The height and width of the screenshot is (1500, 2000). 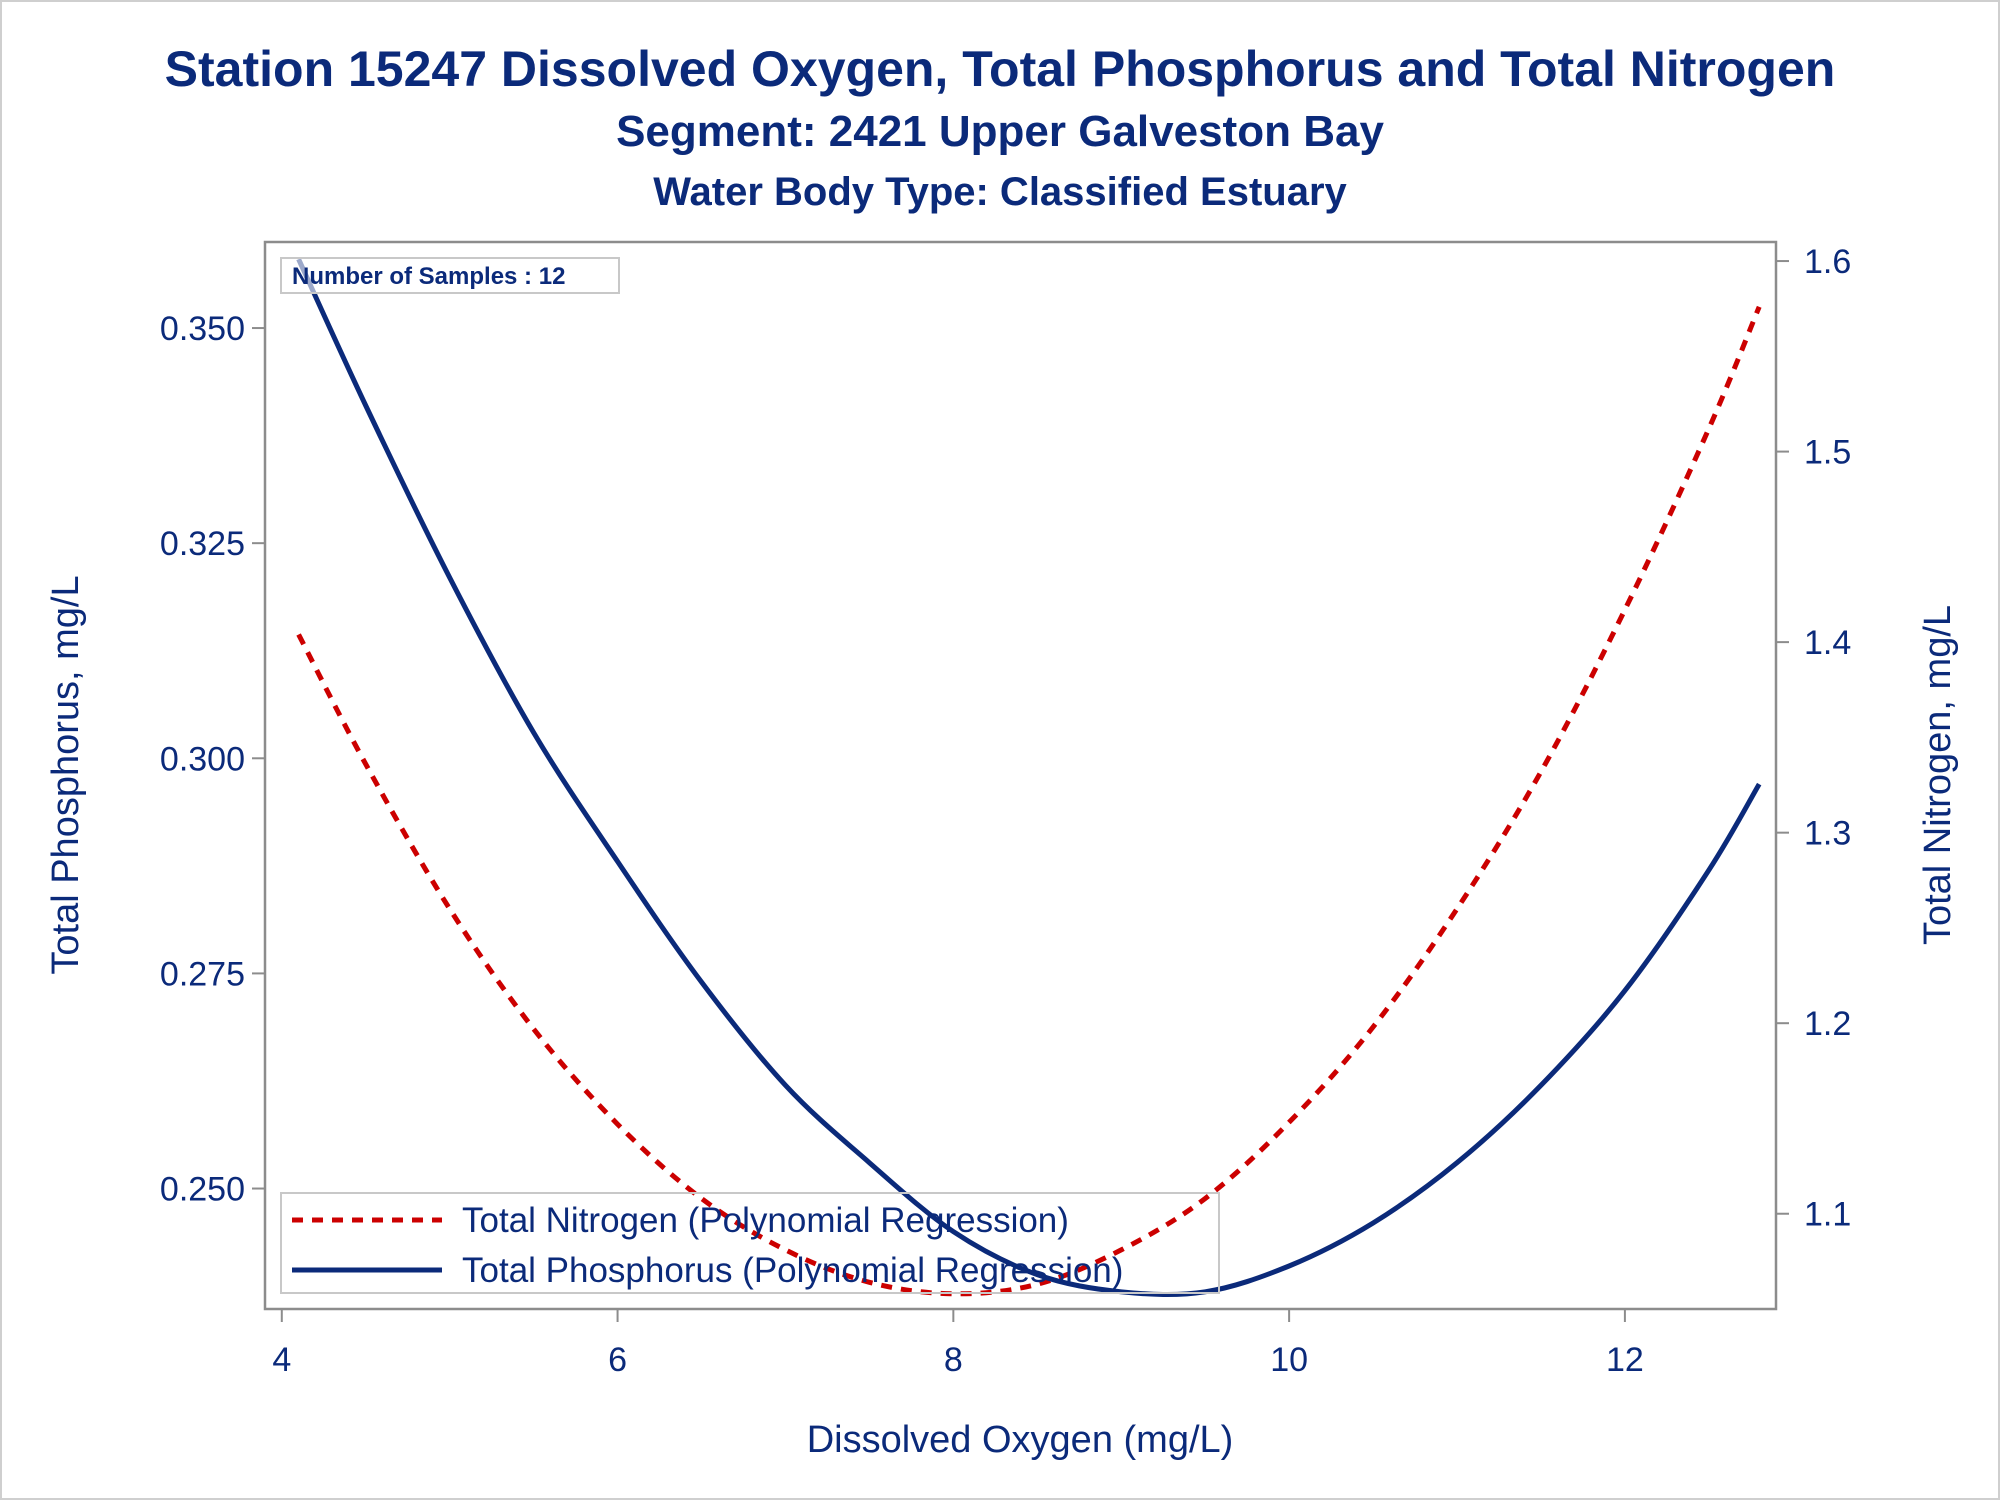 I want to click on x-tick-label: 4, so click(x=281, y=1360).